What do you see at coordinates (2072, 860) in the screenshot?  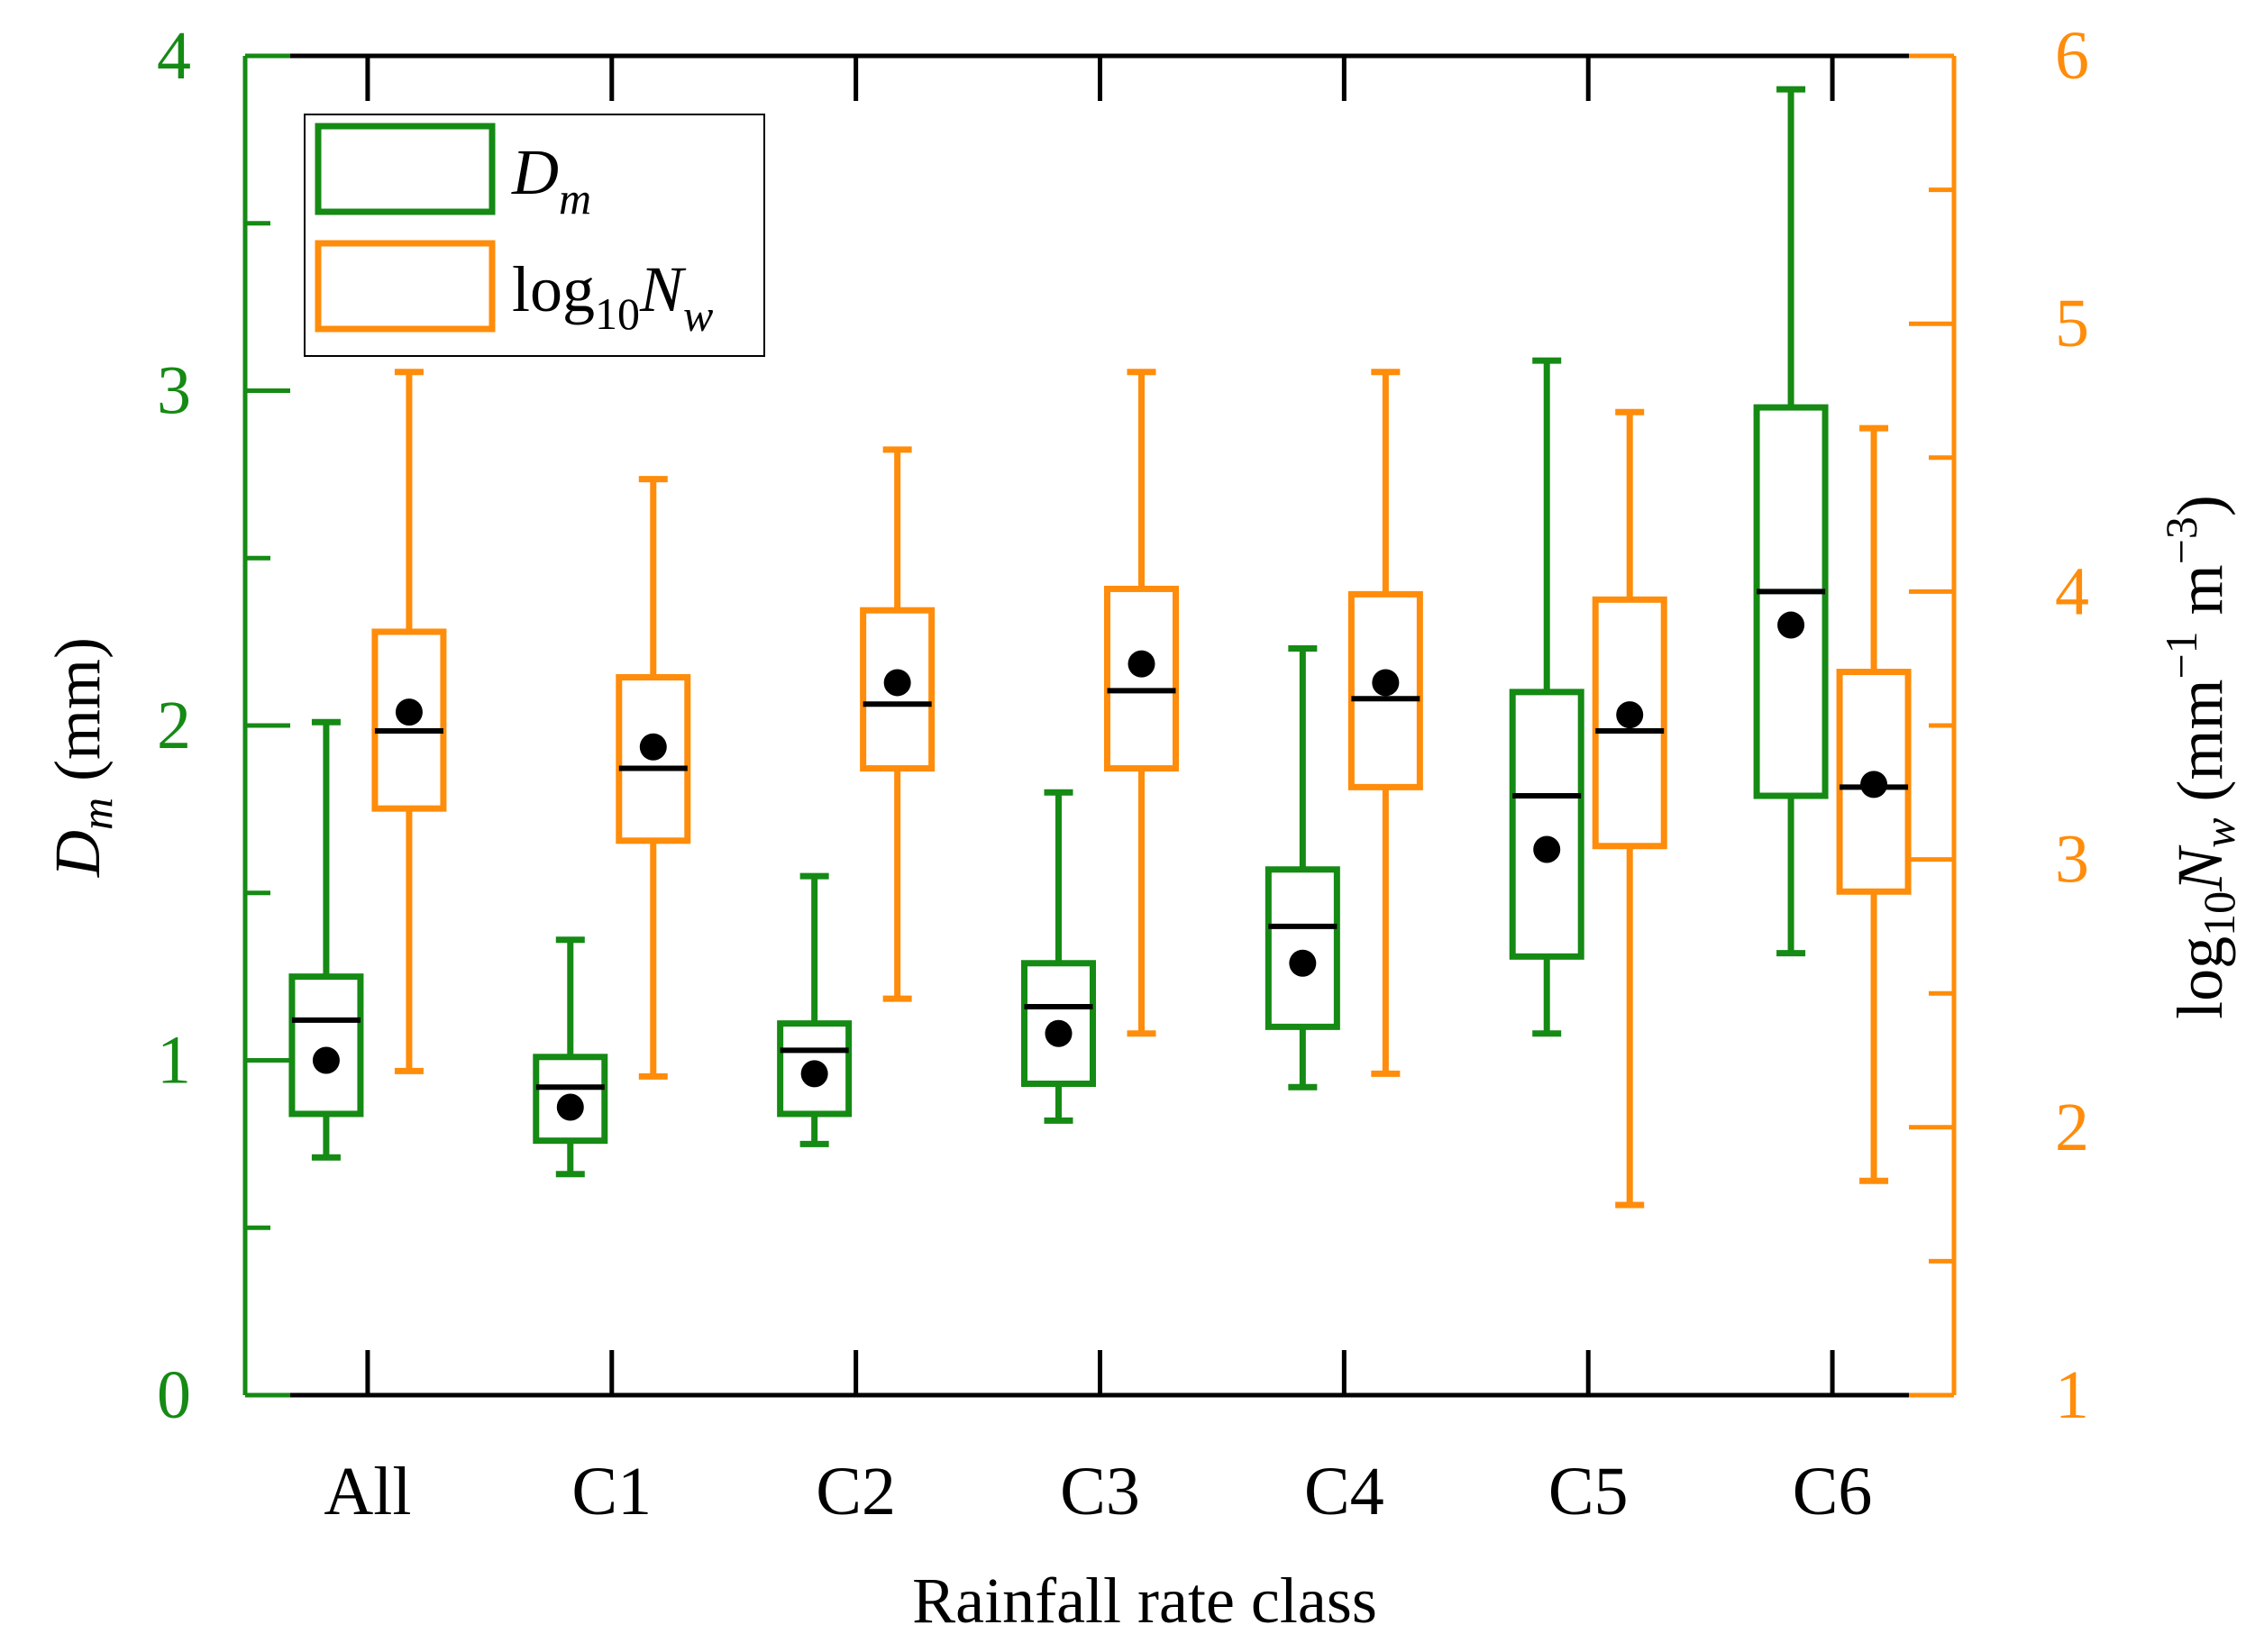 I see `right-tick-label: 3` at bounding box center [2072, 860].